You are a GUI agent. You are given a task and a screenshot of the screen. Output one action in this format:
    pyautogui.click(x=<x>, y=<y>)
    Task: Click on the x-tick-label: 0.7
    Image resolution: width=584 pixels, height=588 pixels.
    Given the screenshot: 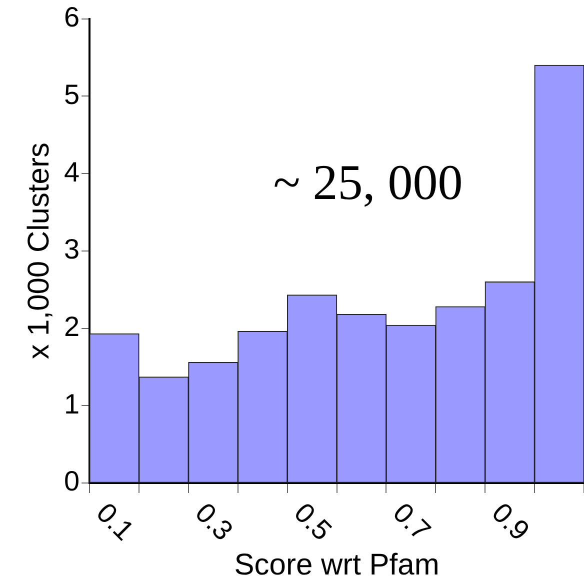 What is the action you would take?
    pyautogui.click(x=412, y=521)
    